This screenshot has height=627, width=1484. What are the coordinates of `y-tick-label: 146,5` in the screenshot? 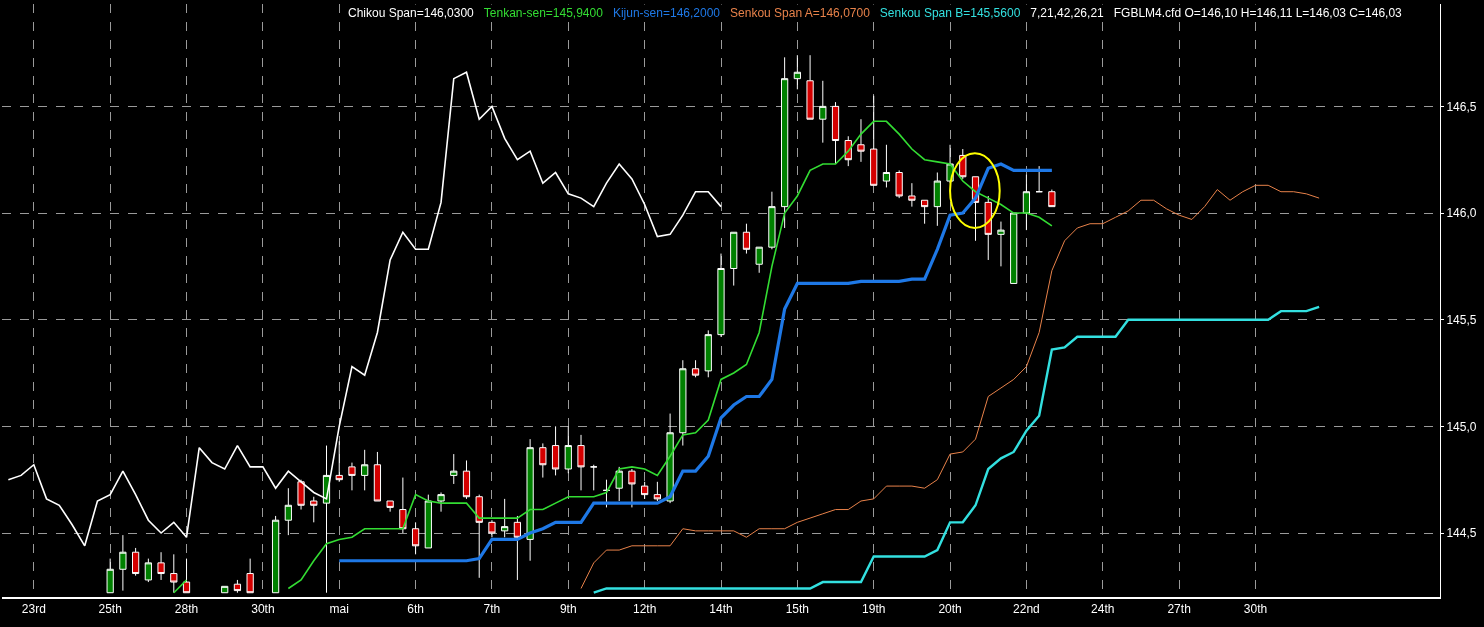 It's located at (1461, 106).